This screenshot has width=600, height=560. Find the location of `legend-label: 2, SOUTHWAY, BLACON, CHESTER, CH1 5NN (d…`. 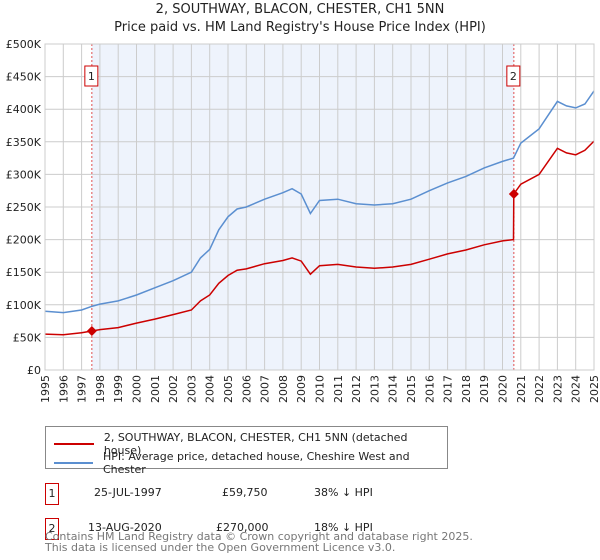

legend-label: 2, SOUTHWAY, BLACON, CHESTER, CH1 5NN (d… is located at coordinates (255, 444).